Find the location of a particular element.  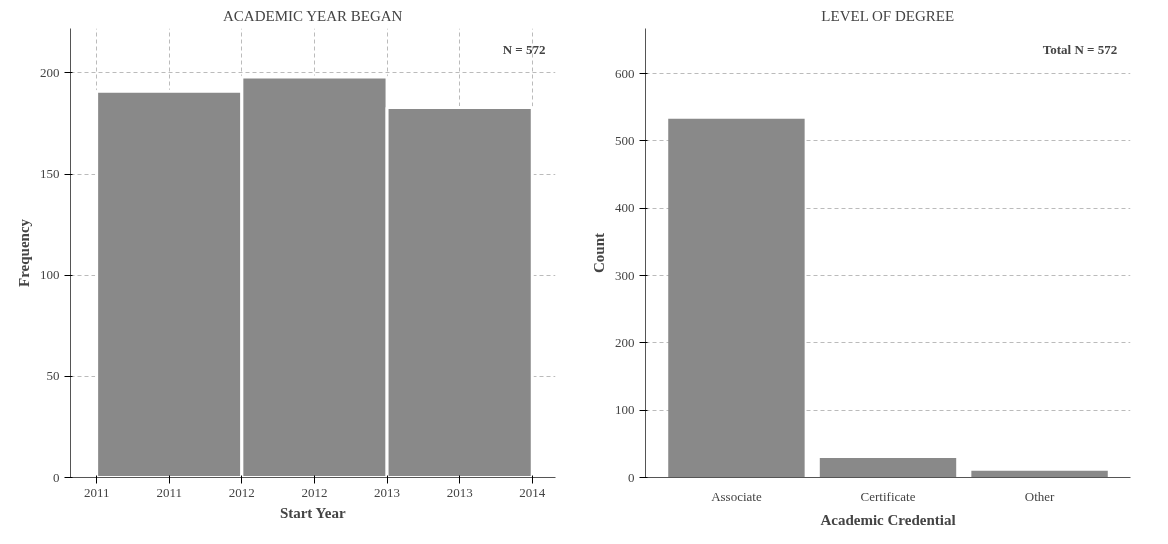

y-tick-label: 500 is located at coordinates (625, 140).